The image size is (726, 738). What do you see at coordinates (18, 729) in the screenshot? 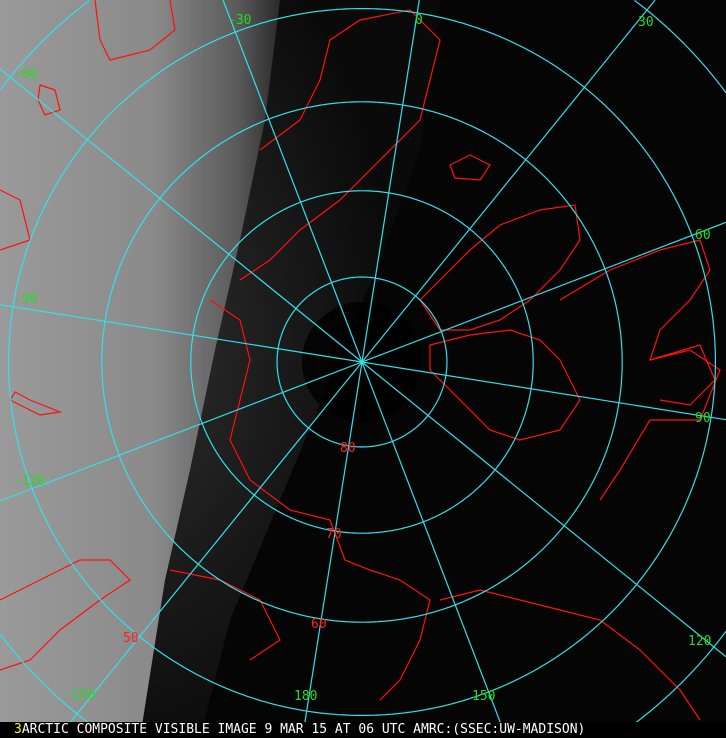
I see `frame-number: 3` at bounding box center [18, 729].